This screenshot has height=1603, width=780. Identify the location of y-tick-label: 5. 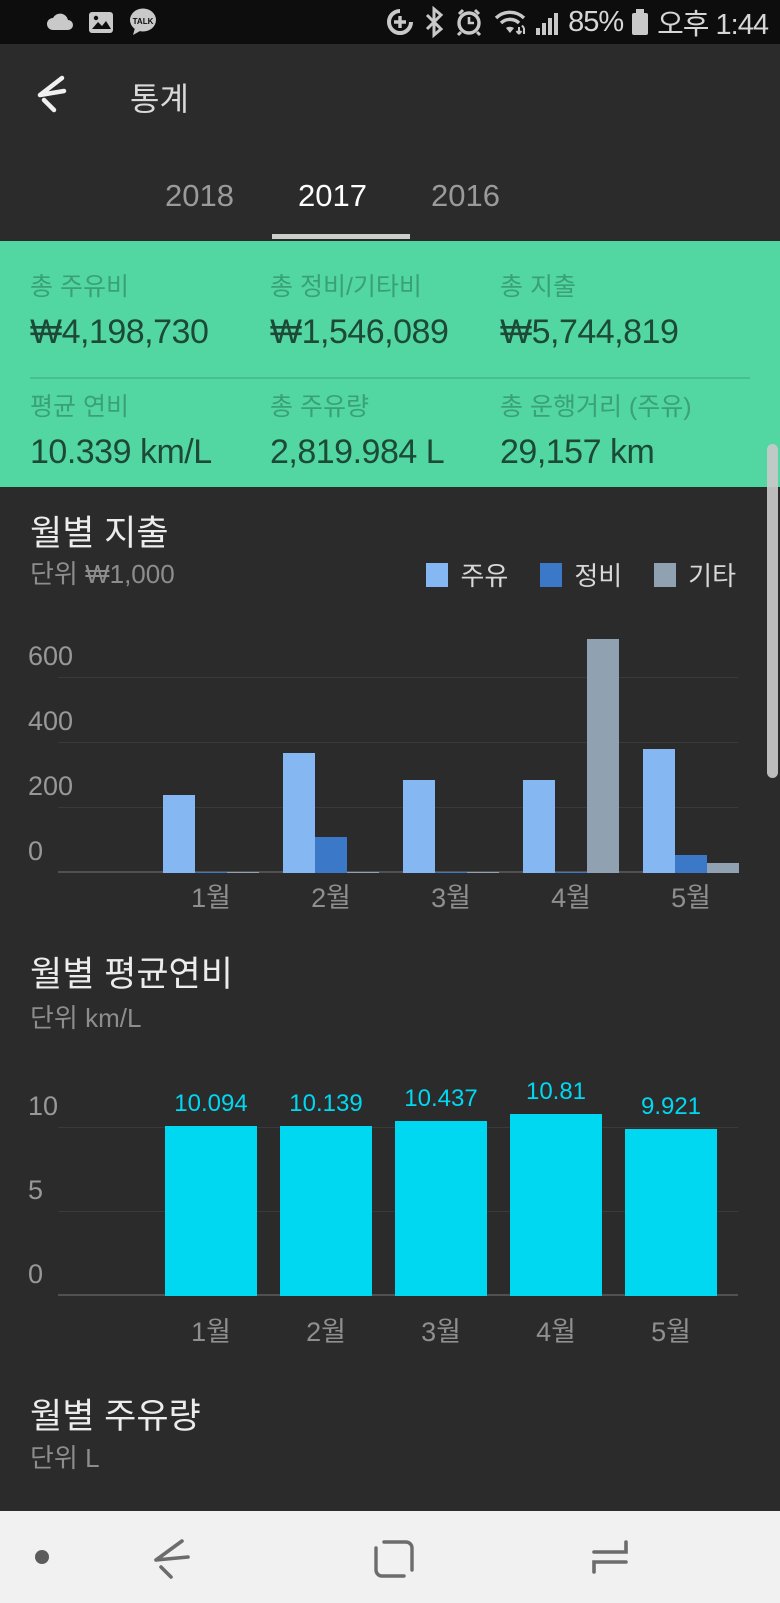
(36, 1190).